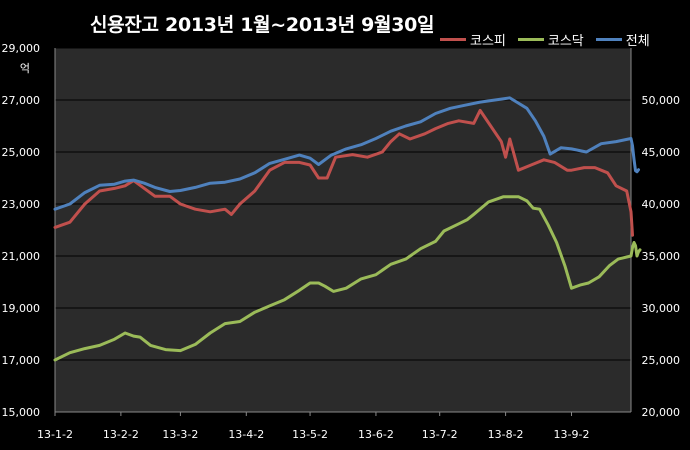  Describe the element at coordinates (661, 100) in the screenshot. I see `y2-tick-label: 50,000` at that location.